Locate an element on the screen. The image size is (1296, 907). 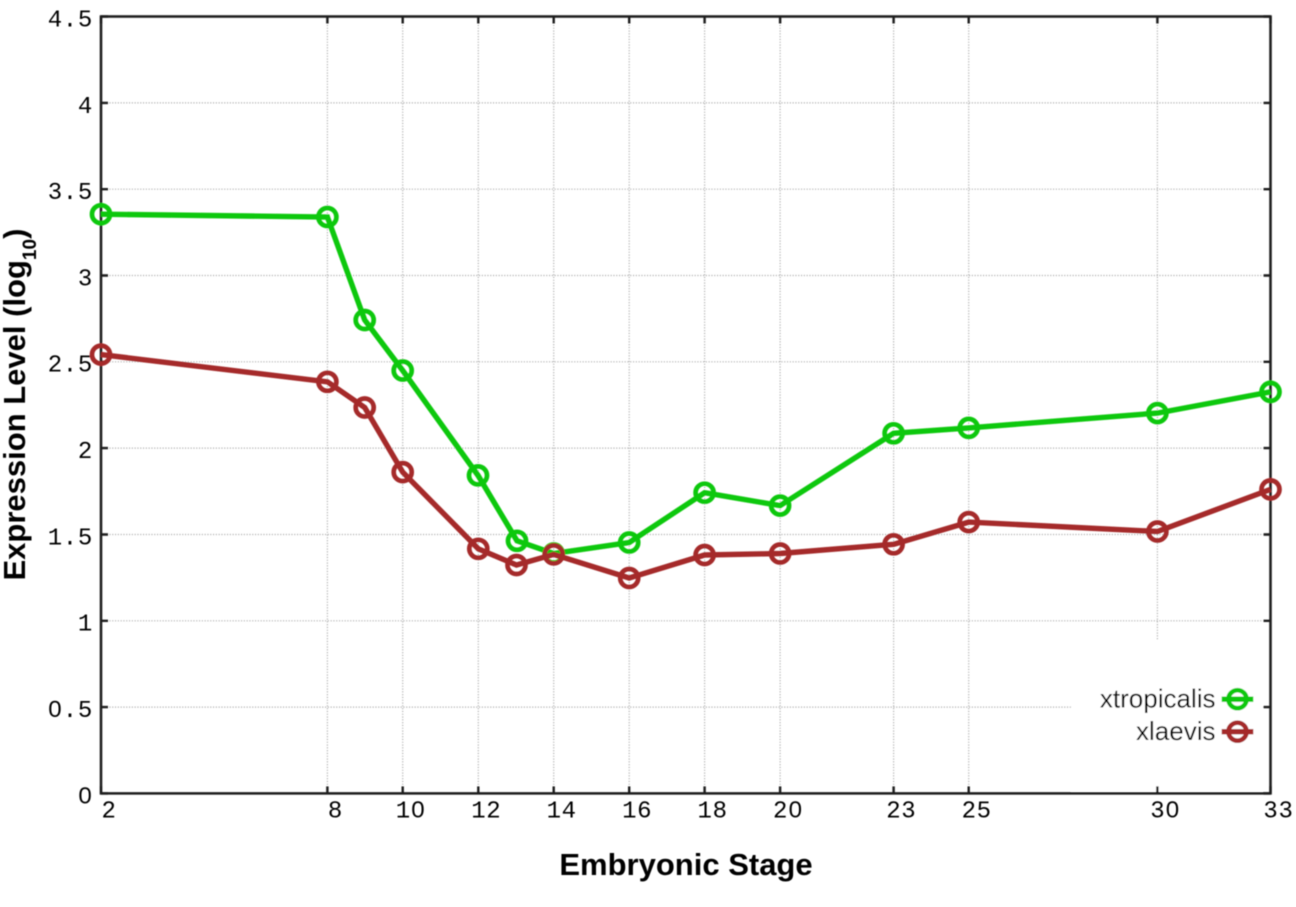
svg-text: 30 is located at coordinates (1165, 812).